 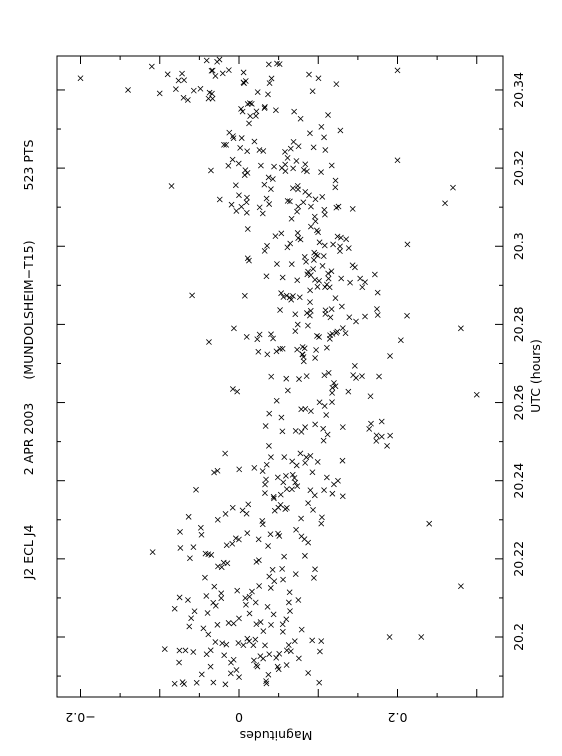 What do you see at coordinates (518, 637) in the screenshot?
I see `utc-tick-label: 20.2` at bounding box center [518, 637].